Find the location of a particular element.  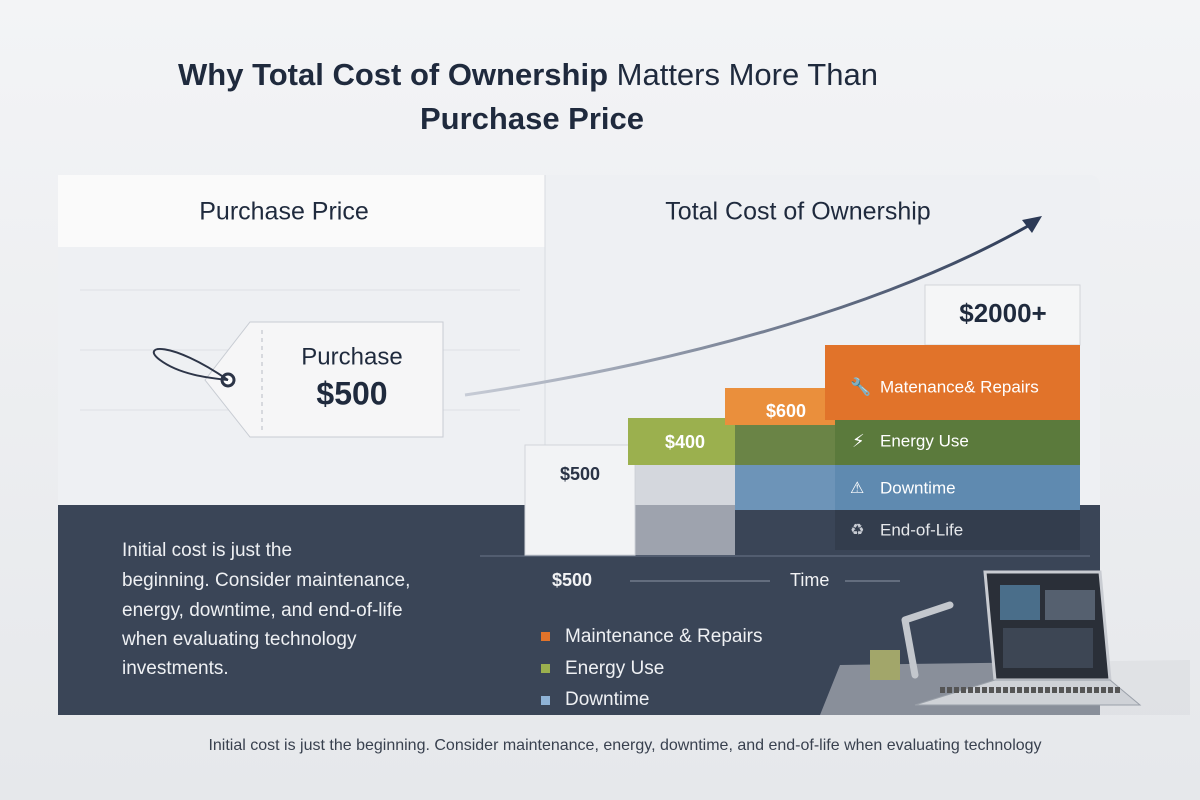

stack-green is located at coordinates (957, 442).